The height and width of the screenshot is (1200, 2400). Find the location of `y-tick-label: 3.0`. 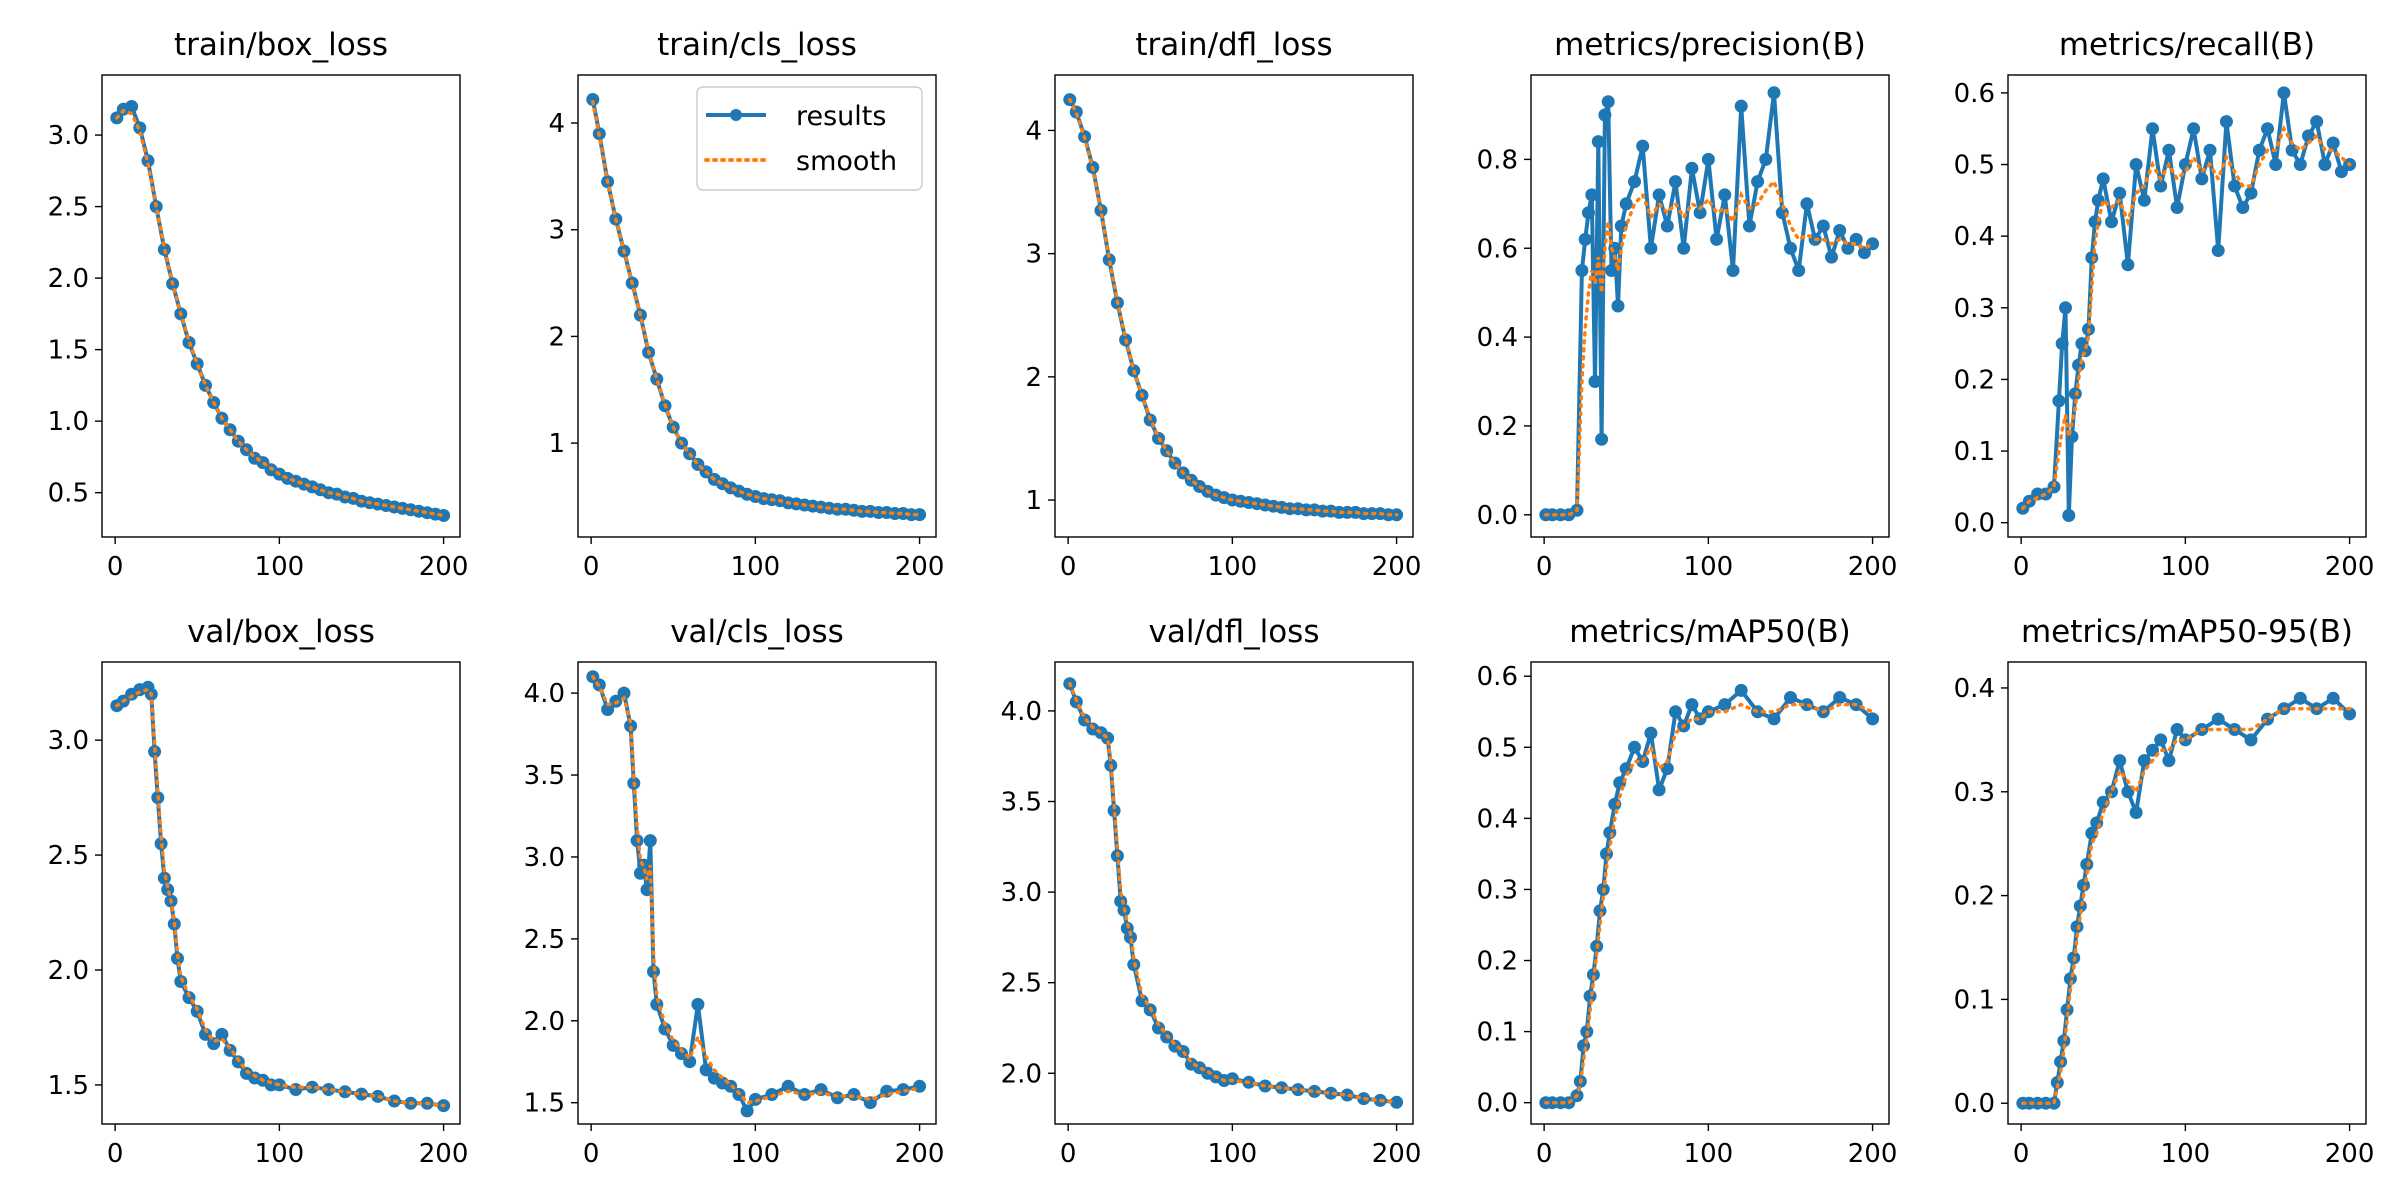

y-tick-label: 3.0 is located at coordinates (68, 741).